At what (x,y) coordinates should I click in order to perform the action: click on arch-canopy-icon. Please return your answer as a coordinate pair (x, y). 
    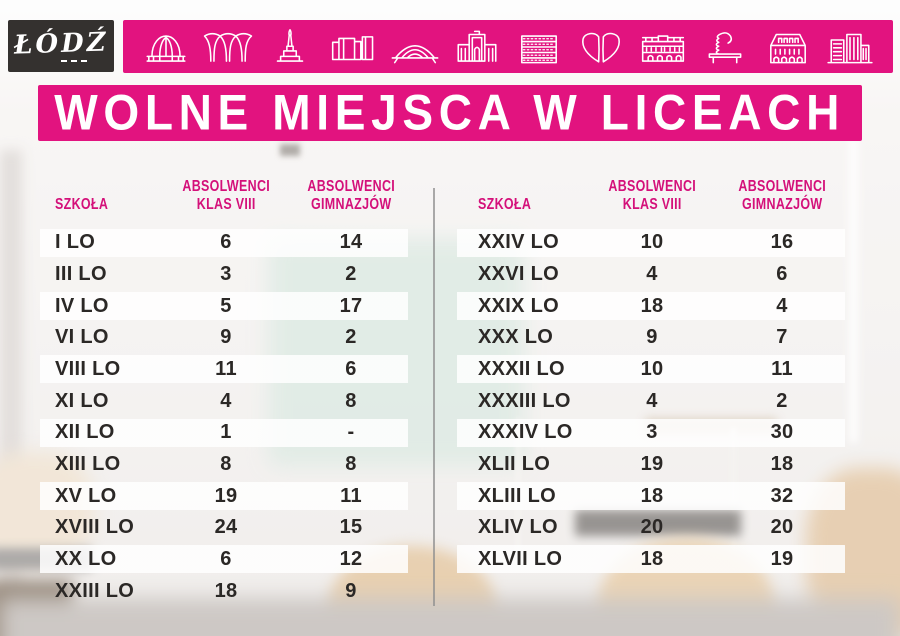
    Looking at the image, I should click on (228, 47).